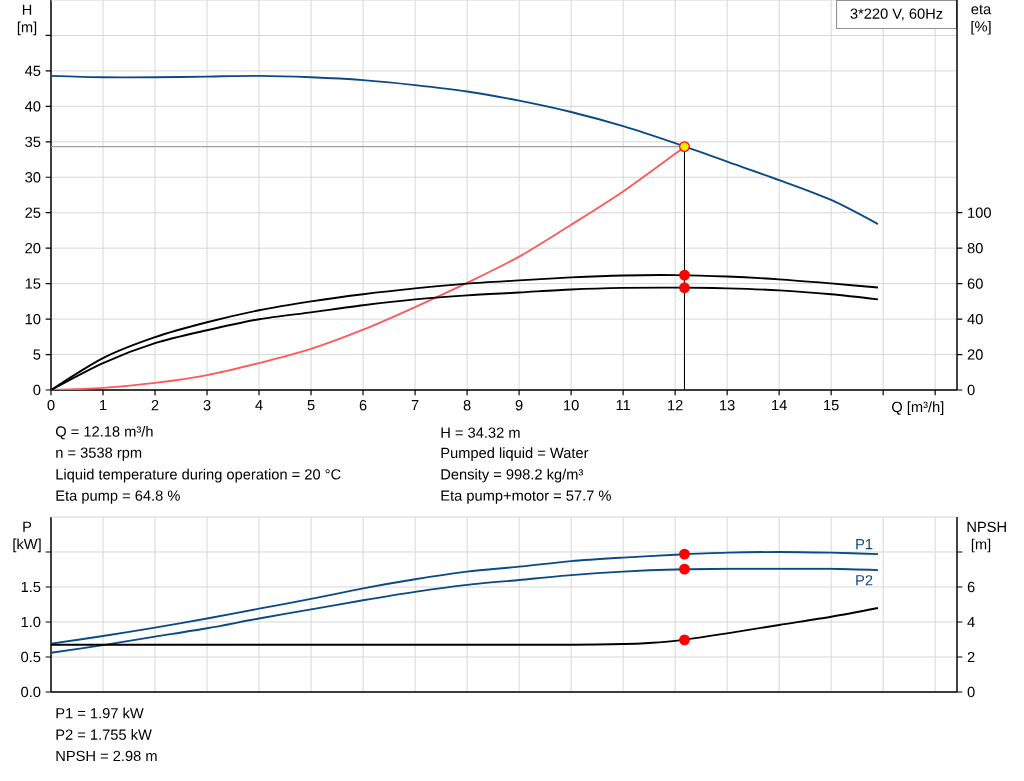 The height and width of the screenshot is (781, 1024). What do you see at coordinates (571, 405) in the screenshot?
I see `x-tick-label: 10` at bounding box center [571, 405].